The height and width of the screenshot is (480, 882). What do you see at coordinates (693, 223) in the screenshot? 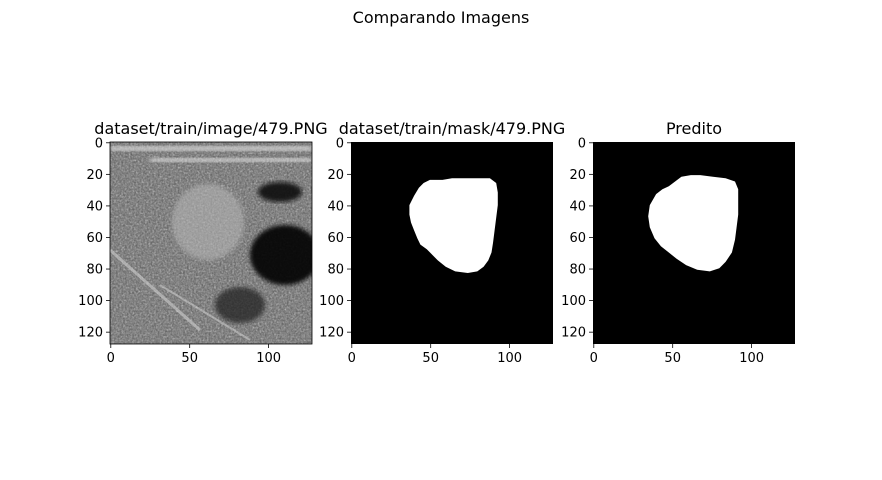
I see `predicted-region` at bounding box center [693, 223].